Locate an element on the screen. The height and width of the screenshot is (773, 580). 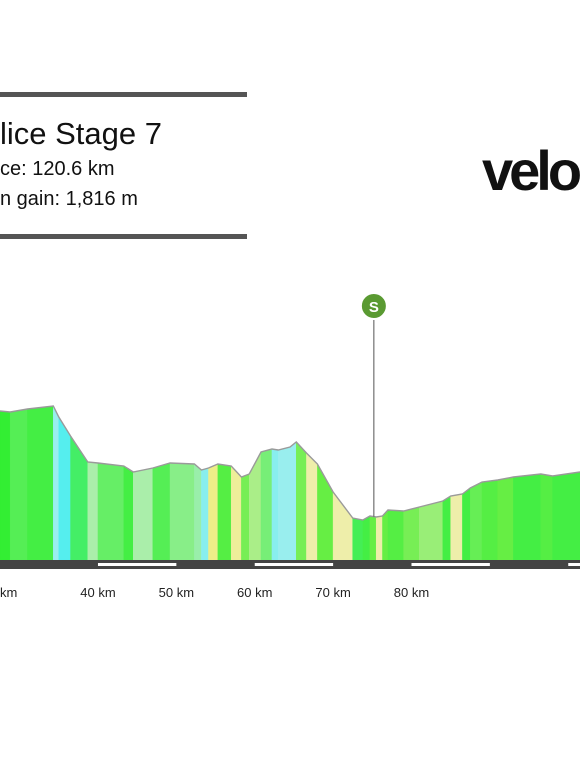
x-tick-label: km is located at coordinates (8, 592).